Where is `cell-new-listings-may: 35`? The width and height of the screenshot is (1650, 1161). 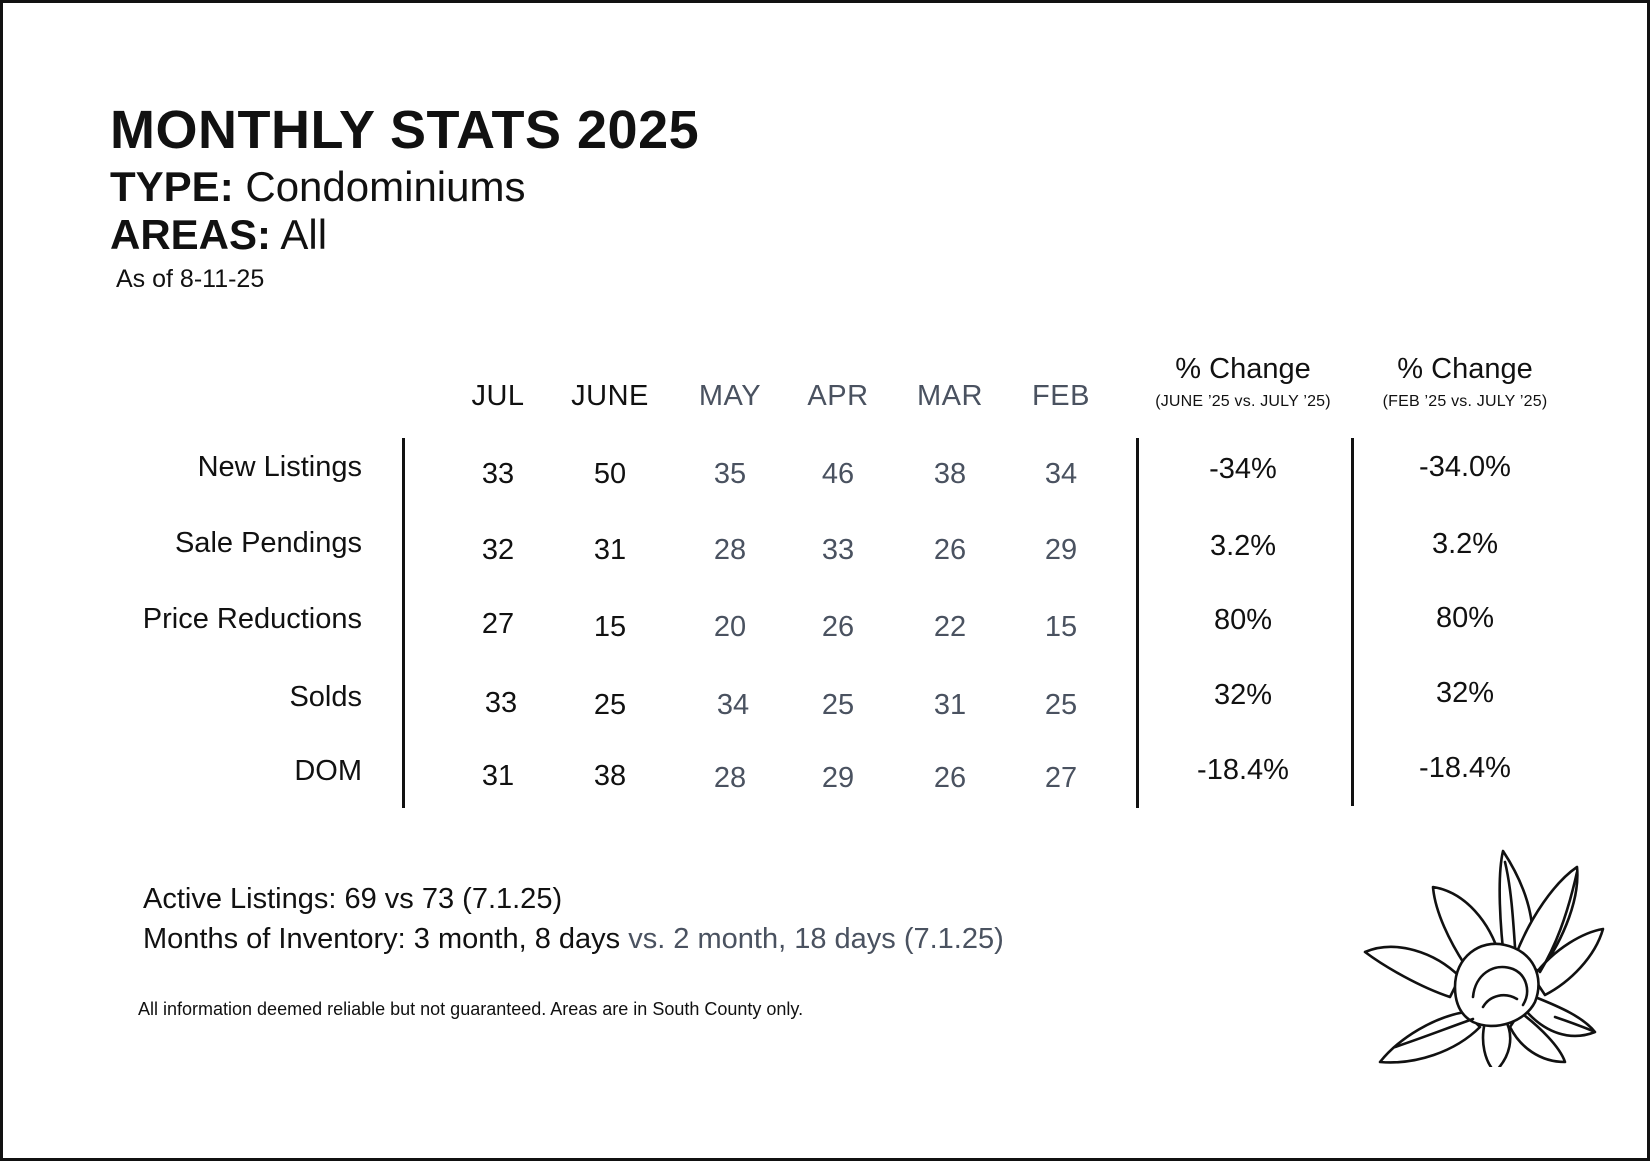
cell-new-listings-may: 35 is located at coordinates (730, 474).